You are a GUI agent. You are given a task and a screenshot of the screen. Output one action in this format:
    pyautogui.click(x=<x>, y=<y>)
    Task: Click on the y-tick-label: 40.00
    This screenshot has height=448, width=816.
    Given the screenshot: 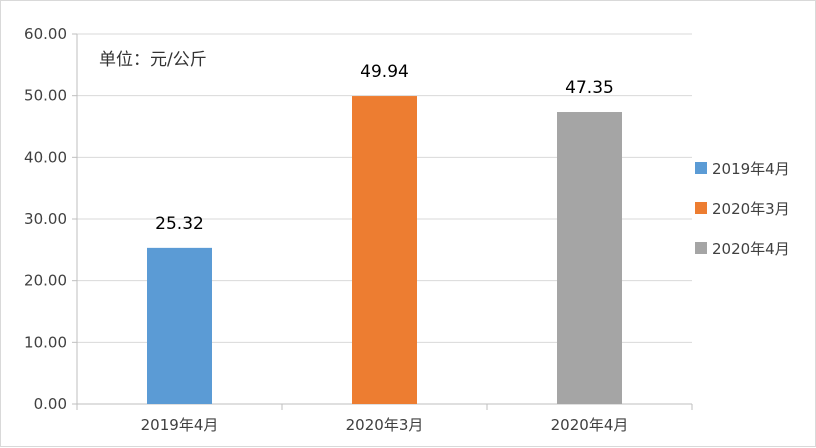 What is the action you would take?
    pyautogui.click(x=45, y=157)
    